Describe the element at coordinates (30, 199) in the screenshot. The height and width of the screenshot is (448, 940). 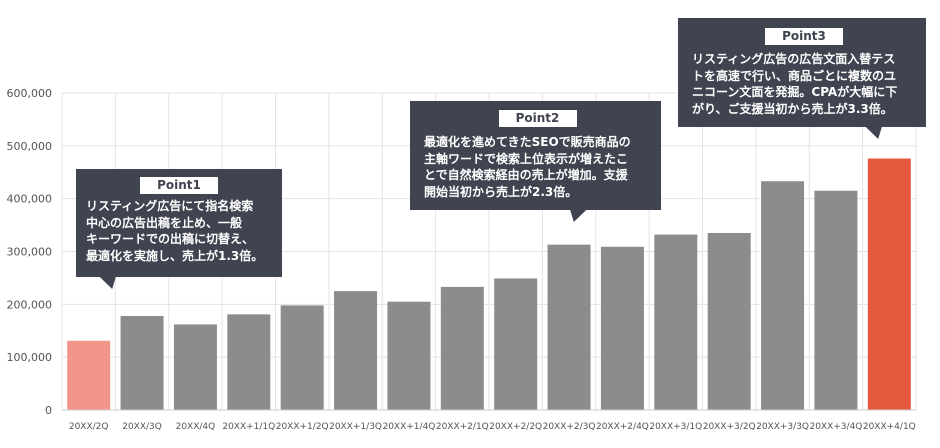
I see `y-tick-label: 400,000` at that location.